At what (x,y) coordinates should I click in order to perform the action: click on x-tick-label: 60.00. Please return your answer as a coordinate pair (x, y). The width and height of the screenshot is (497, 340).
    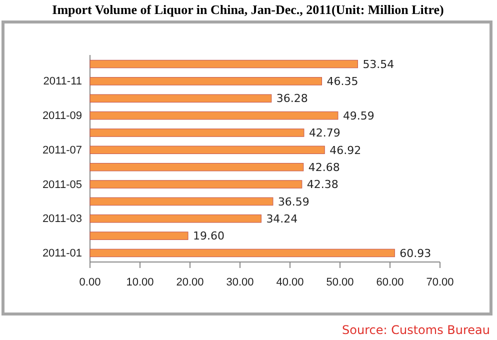
    Looking at the image, I should click on (390, 282).